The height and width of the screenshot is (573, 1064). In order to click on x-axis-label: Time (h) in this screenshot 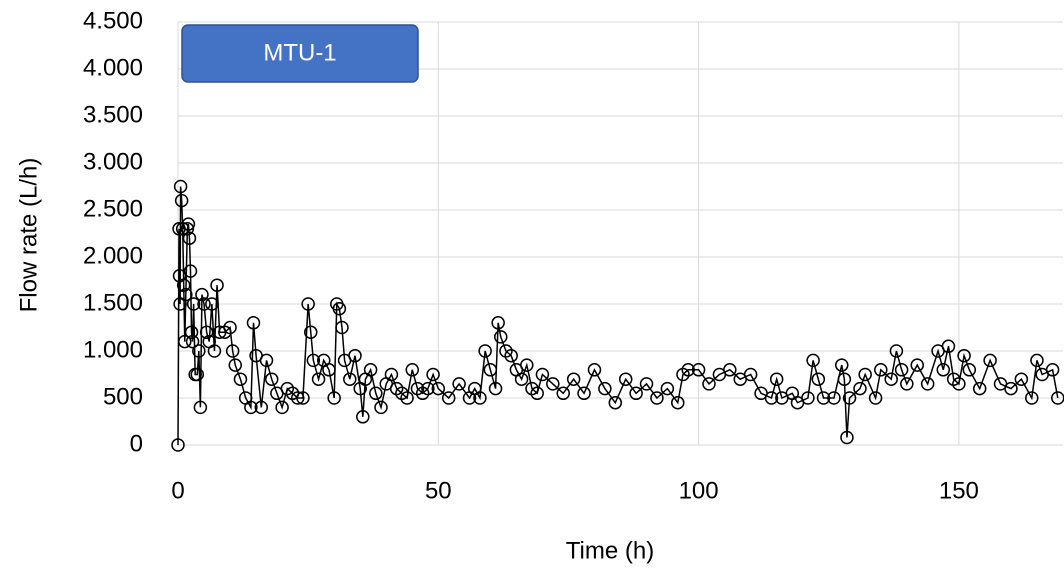, I will do `click(610, 550)`.